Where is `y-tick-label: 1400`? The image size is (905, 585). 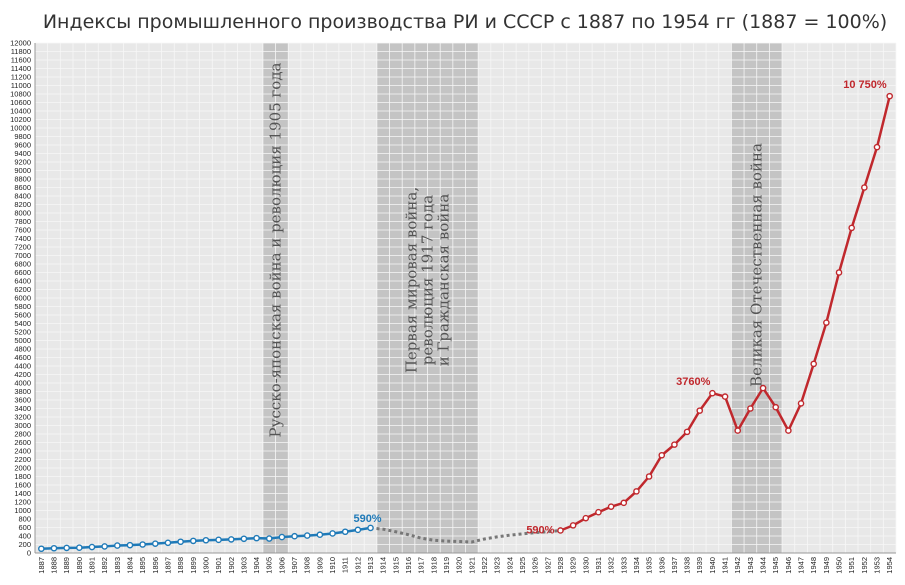 y-tick-label: 1400 is located at coordinates (22, 493).